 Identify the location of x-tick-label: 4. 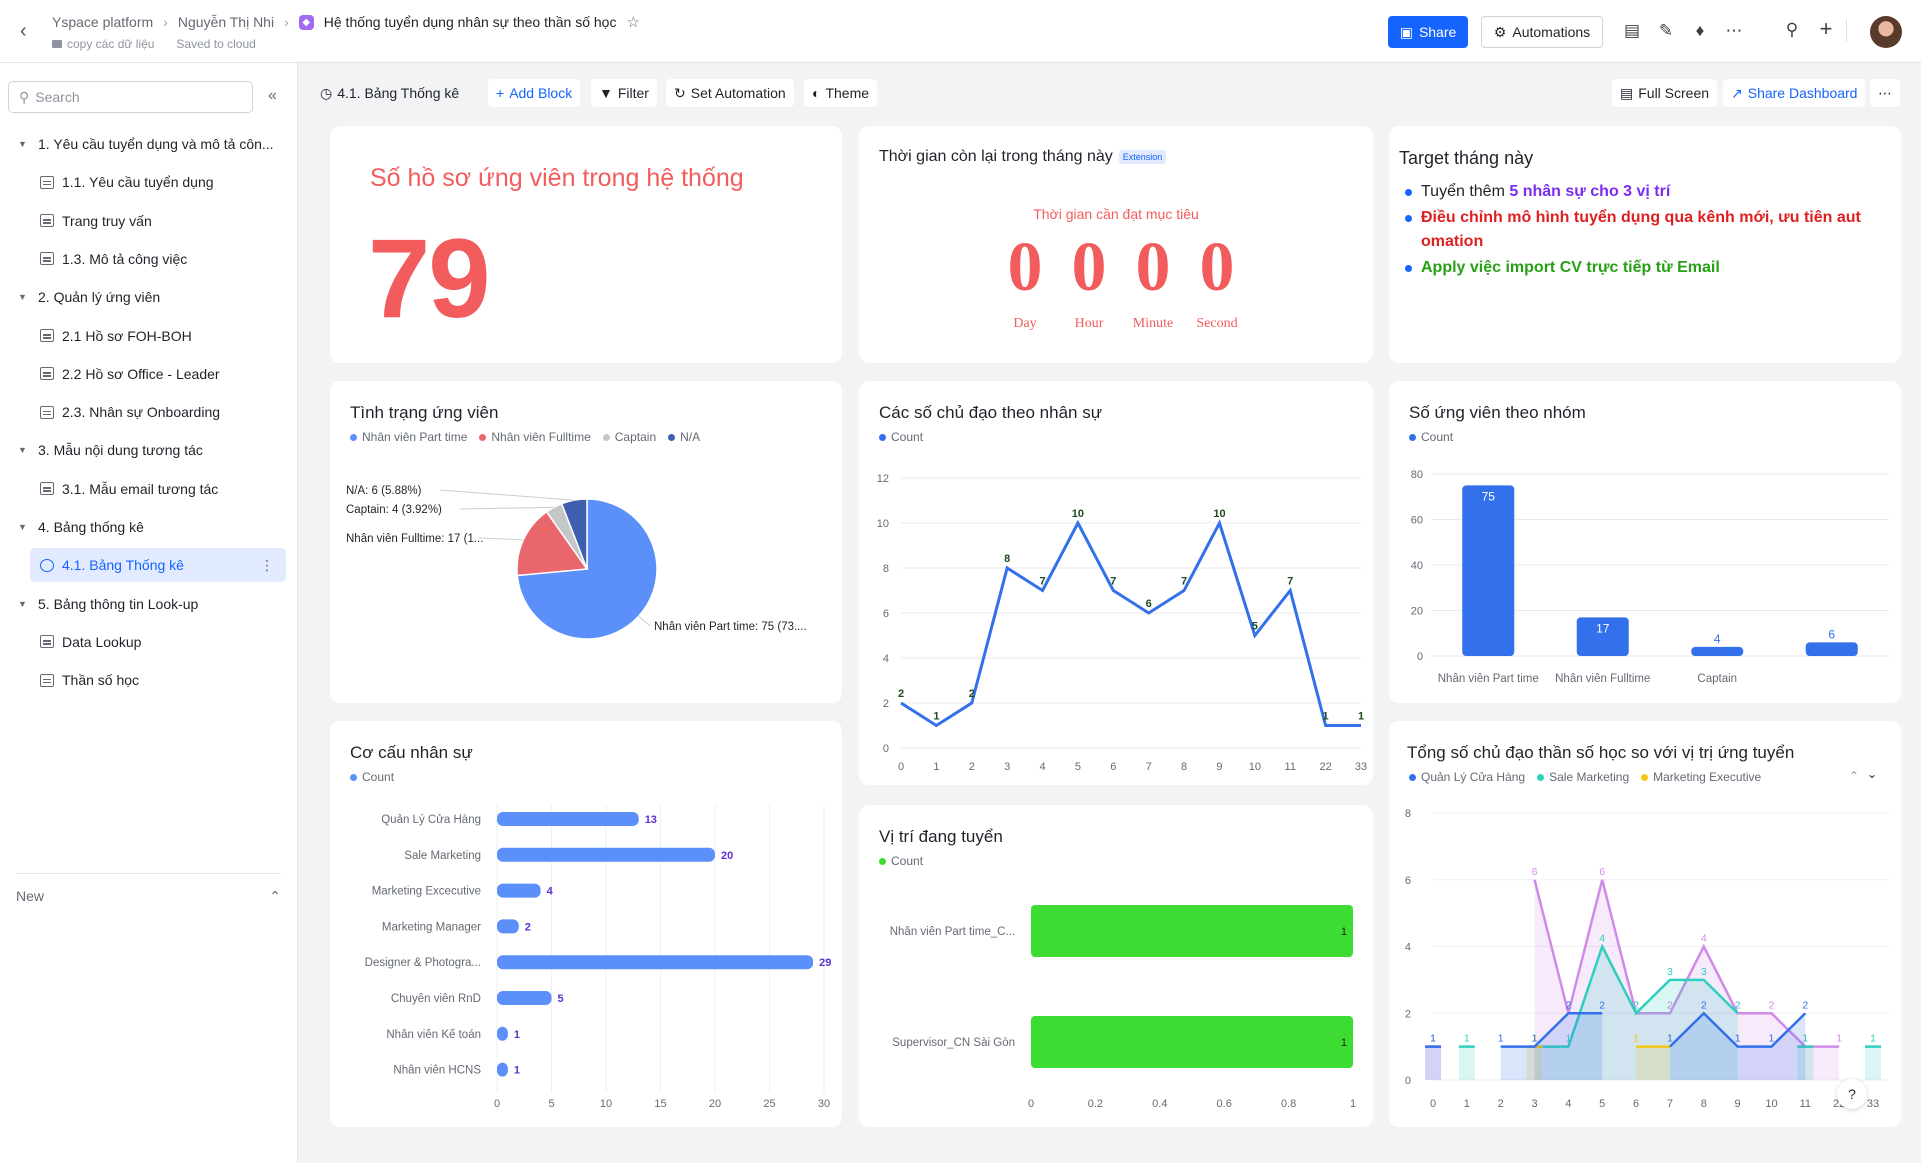
(1042, 767).